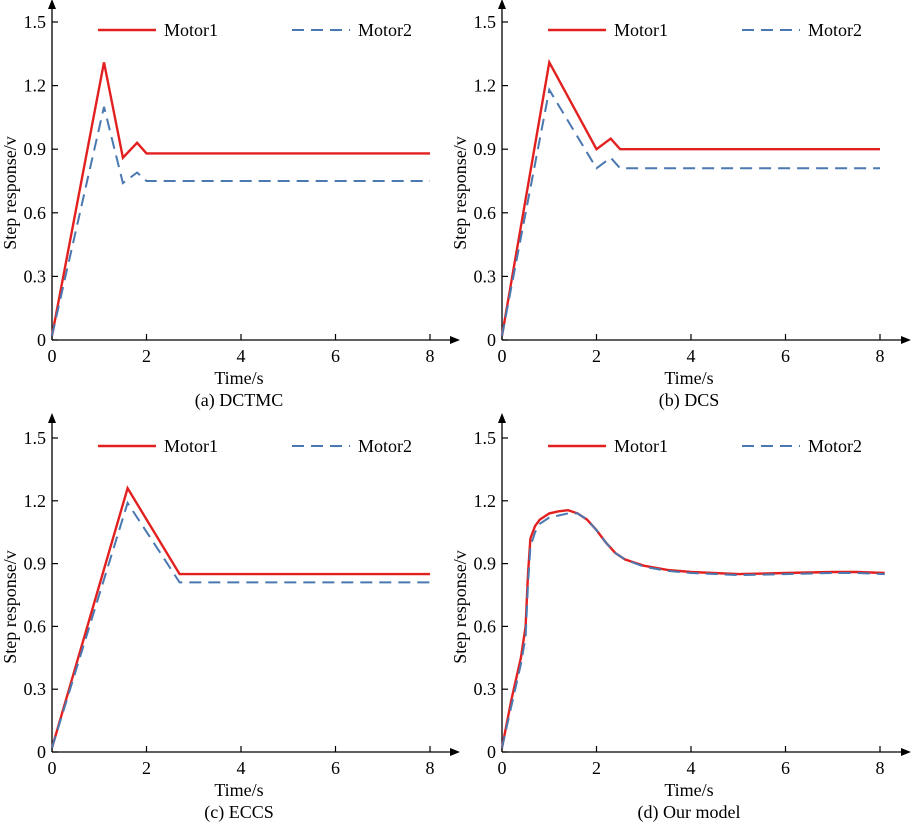 The image size is (913, 827). What do you see at coordinates (689, 400) in the screenshot?
I see `panel-caption: (b) DCS` at bounding box center [689, 400].